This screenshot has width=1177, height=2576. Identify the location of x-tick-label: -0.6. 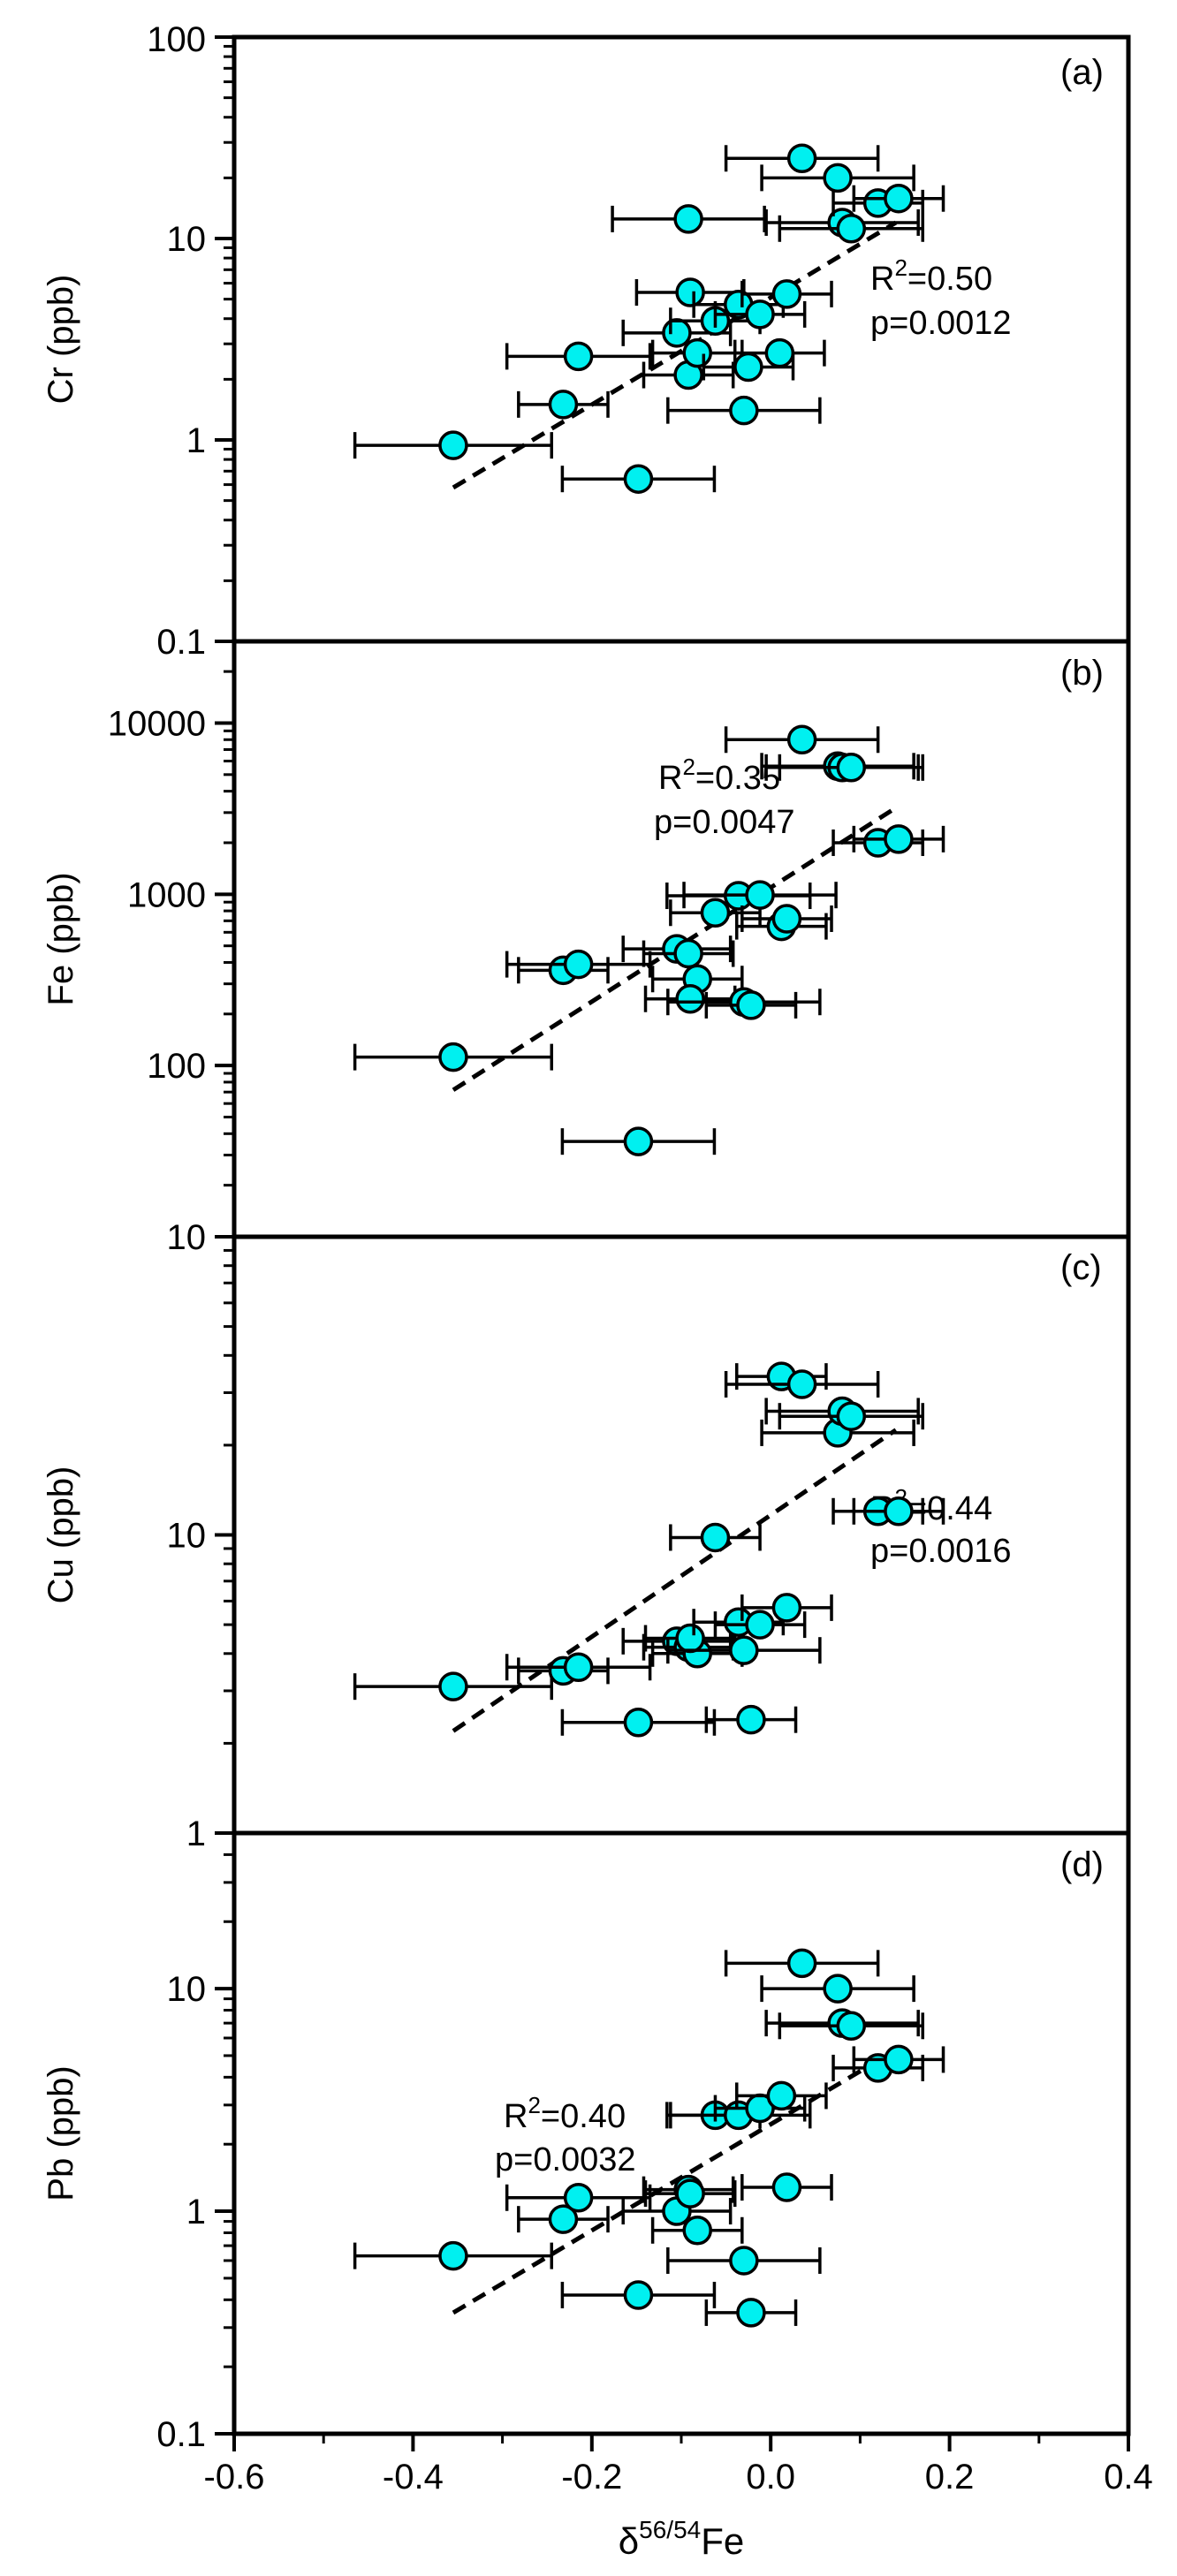
(235, 2477).